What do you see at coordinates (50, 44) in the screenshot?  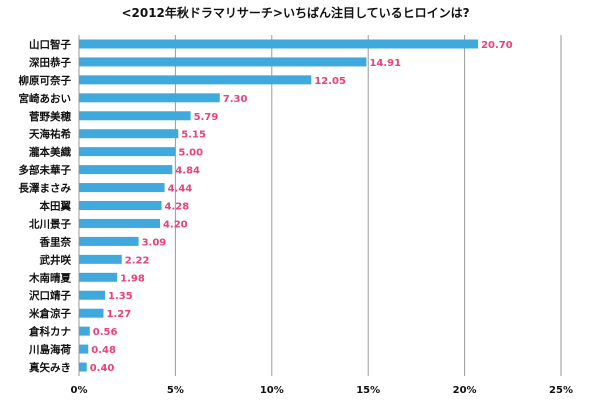 I see `category-label: 山口智子` at bounding box center [50, 44].